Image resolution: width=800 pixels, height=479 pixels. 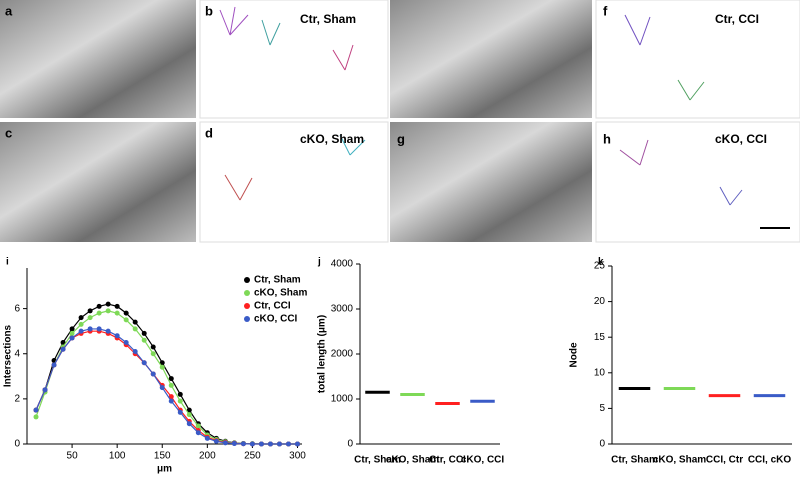 What do you see at coordinates (607, 138) in the screenshot?
I see `panel-label: h` at bounding box center [607, 138].